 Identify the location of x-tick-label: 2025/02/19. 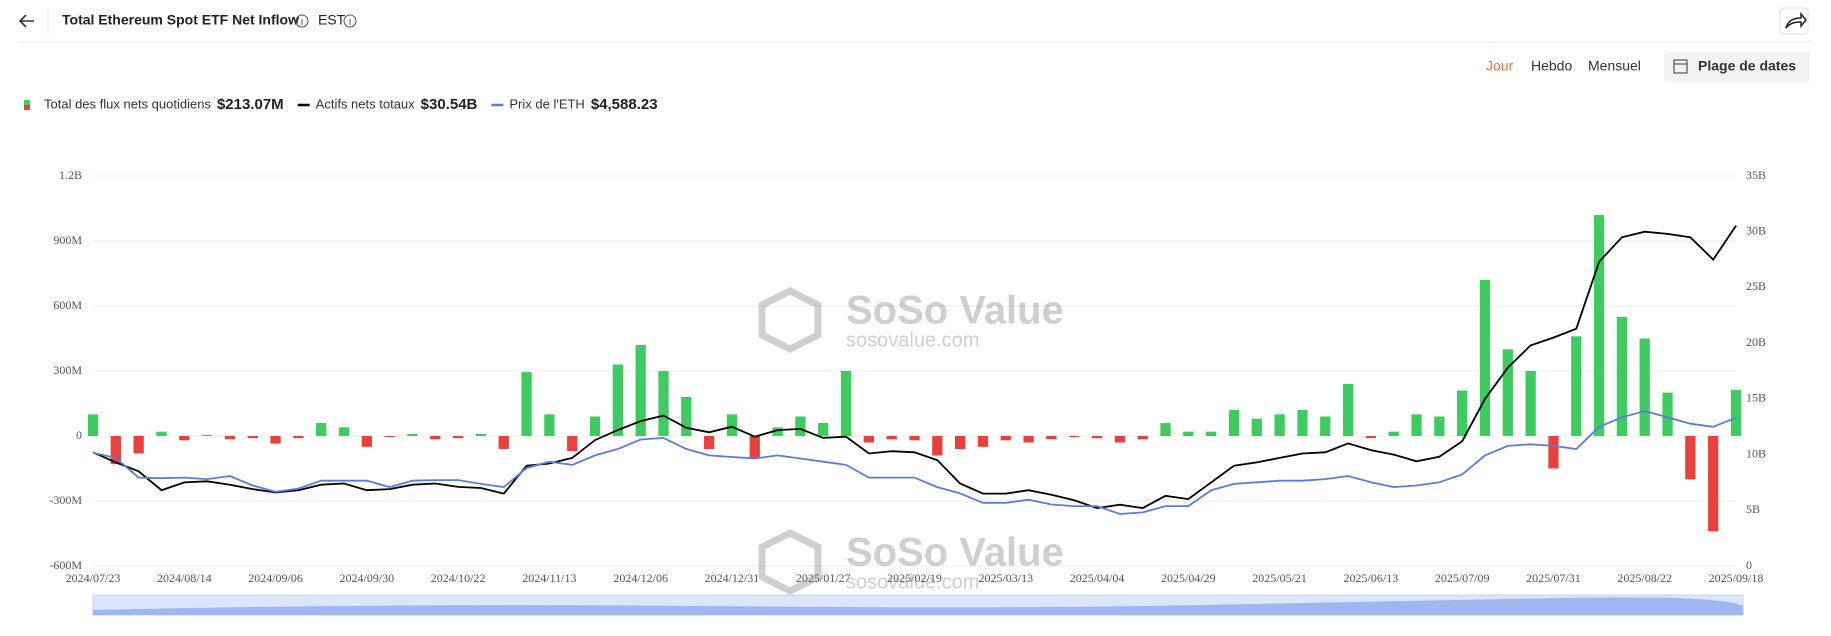
(914, 578).